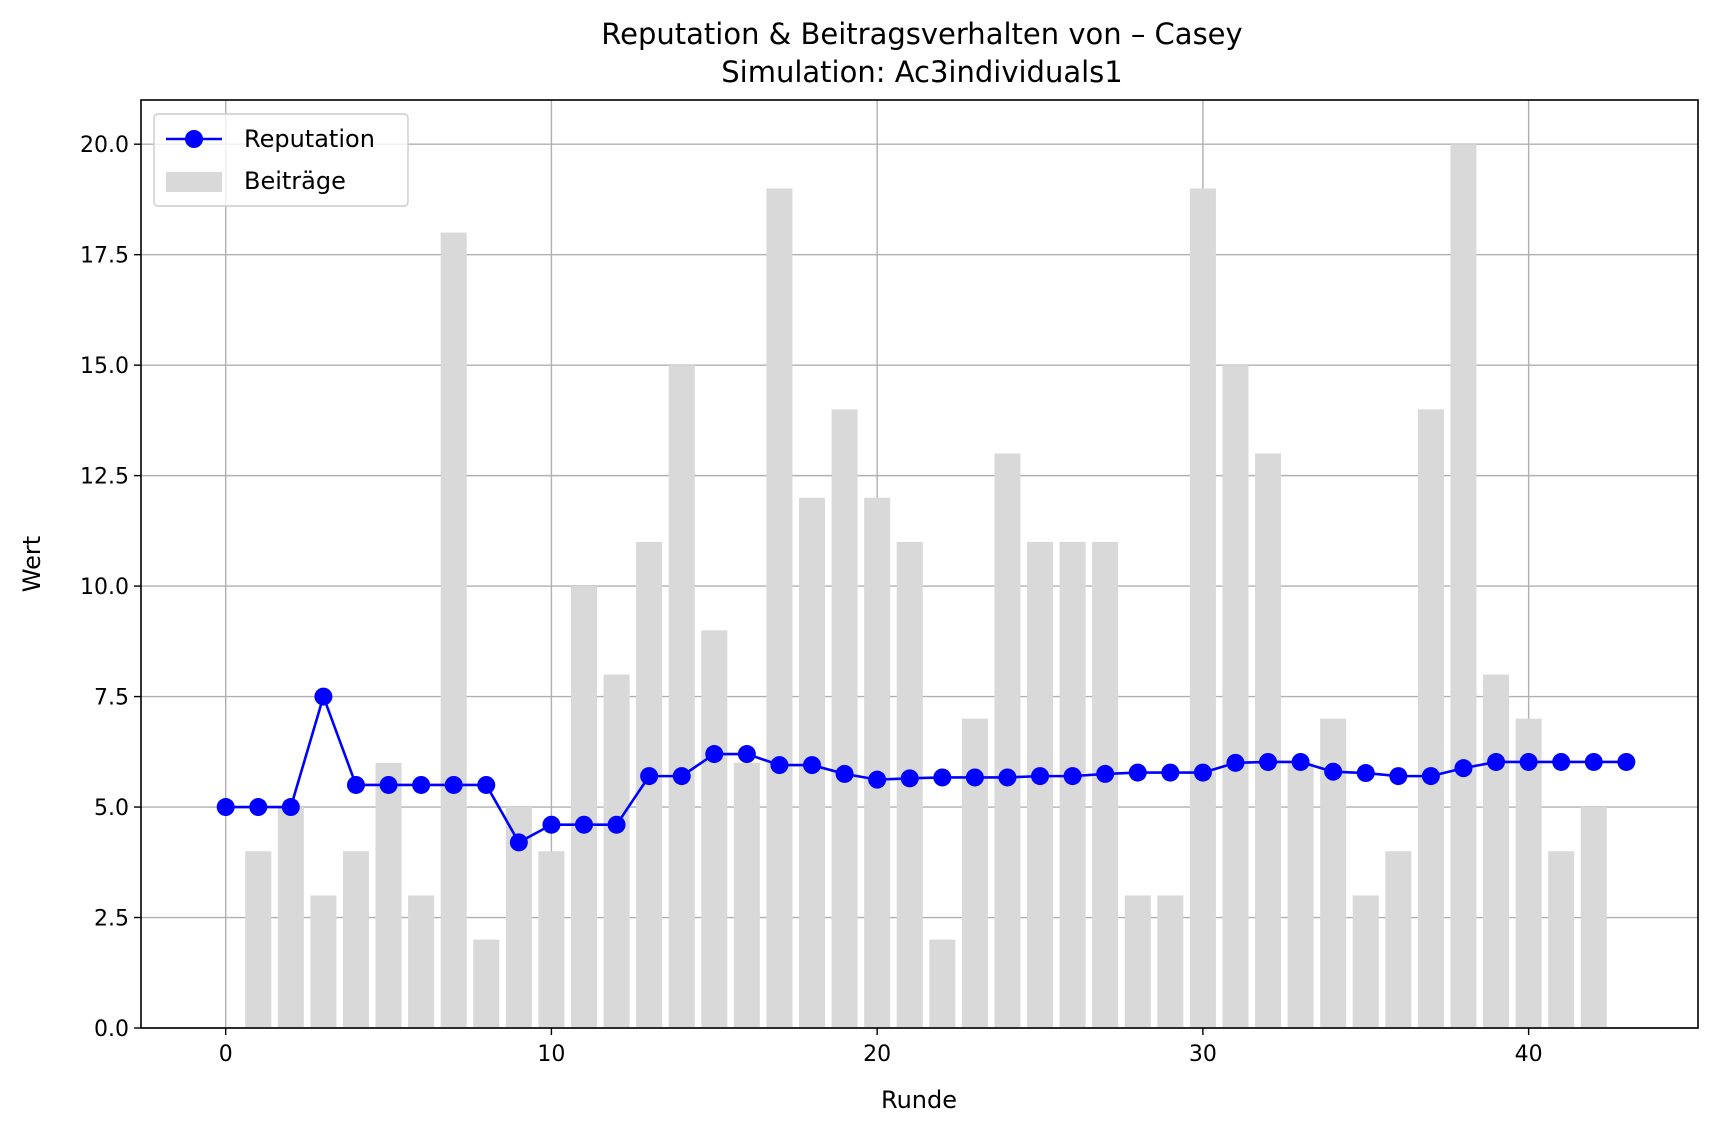 The image size is (1710, 1131). Describe the element at coordinates (921, 72) in the screenshot. I see `chart-subtitle: Simulation: Ac3individuals1` at that location.